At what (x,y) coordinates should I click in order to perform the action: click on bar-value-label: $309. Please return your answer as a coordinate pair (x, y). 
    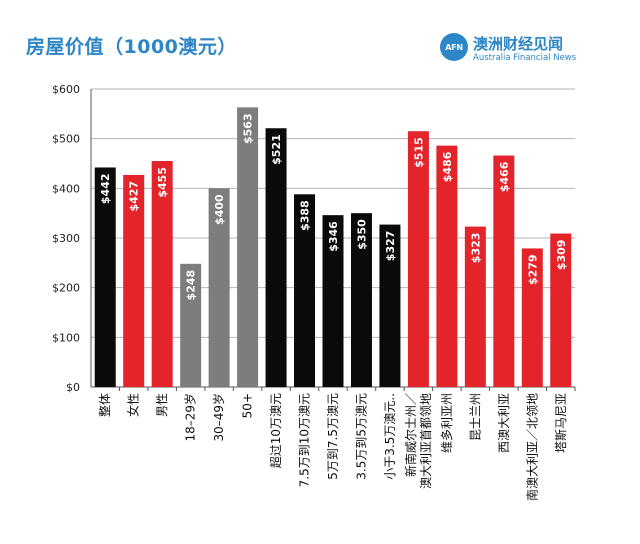
    Looking at the image, I should click on (561, 255).